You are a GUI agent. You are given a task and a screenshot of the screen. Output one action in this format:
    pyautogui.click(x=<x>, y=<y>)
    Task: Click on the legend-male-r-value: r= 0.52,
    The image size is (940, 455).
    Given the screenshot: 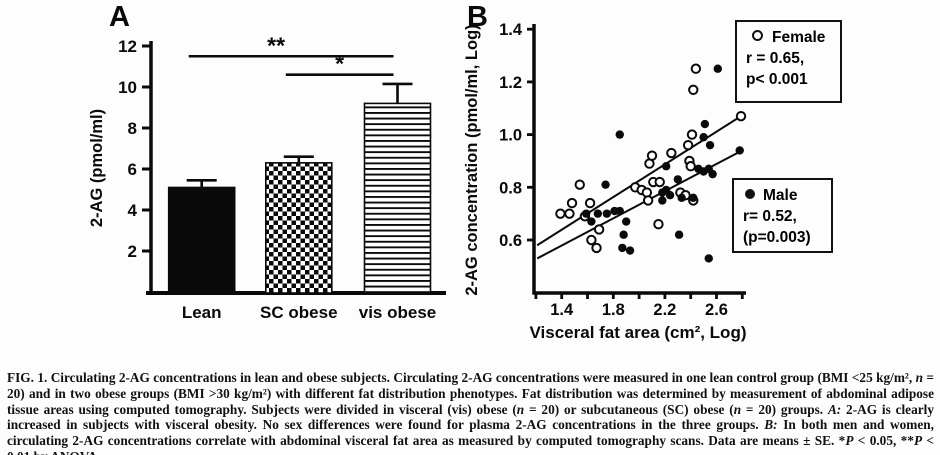 What is the action you would take?
    pyautogui.click(x=770, y=216)
    